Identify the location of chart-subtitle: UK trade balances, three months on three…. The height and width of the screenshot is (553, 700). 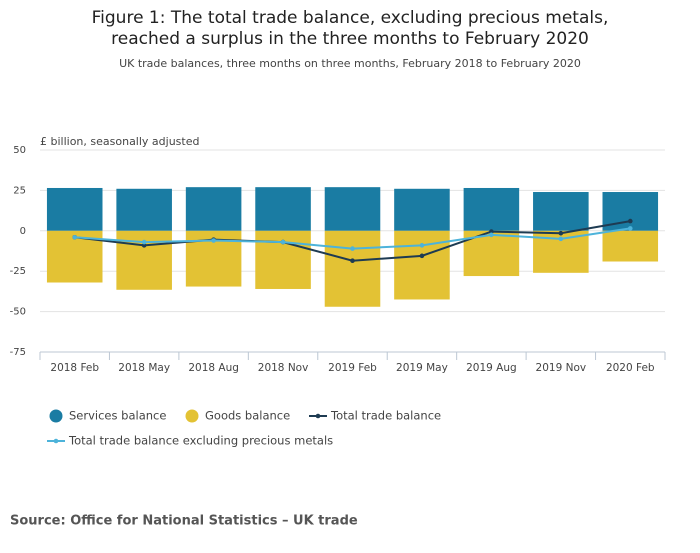
(350, 63).